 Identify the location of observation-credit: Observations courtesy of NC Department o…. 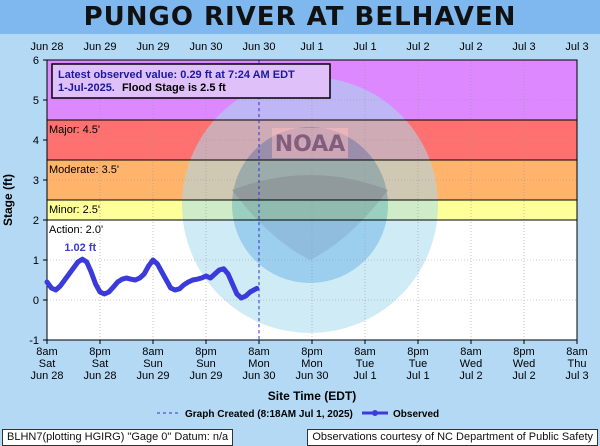
(452, 437).